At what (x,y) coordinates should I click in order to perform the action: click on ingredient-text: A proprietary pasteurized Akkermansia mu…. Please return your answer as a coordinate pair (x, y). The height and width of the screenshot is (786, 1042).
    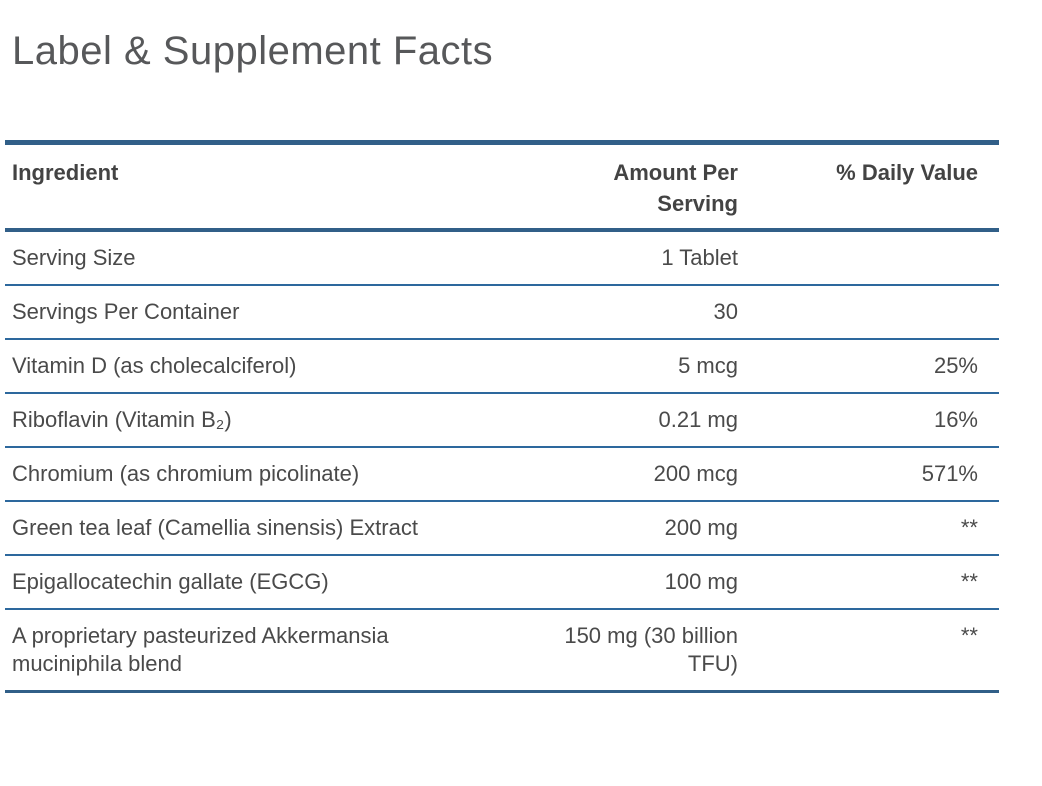
    Looking at the image, I should click on (200, 649).